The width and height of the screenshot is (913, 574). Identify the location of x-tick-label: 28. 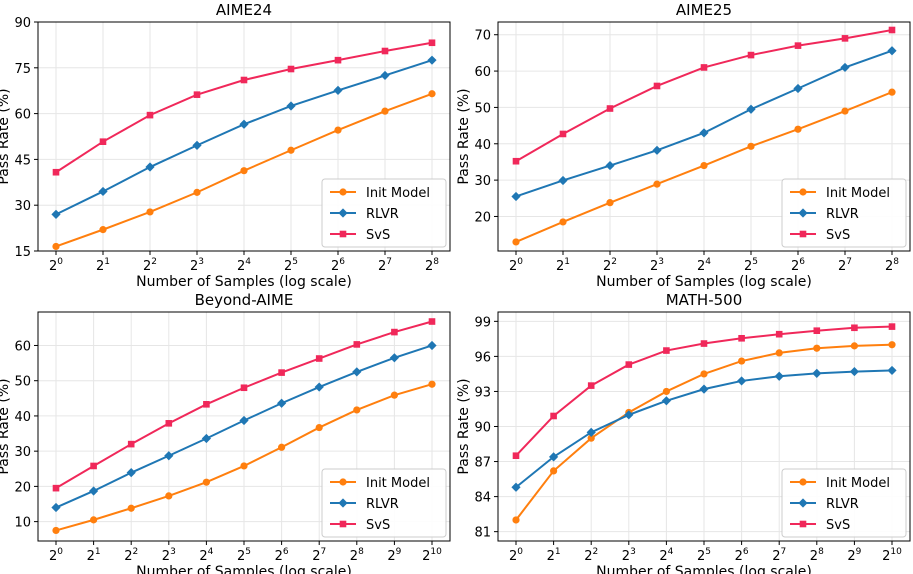
(817, 555).